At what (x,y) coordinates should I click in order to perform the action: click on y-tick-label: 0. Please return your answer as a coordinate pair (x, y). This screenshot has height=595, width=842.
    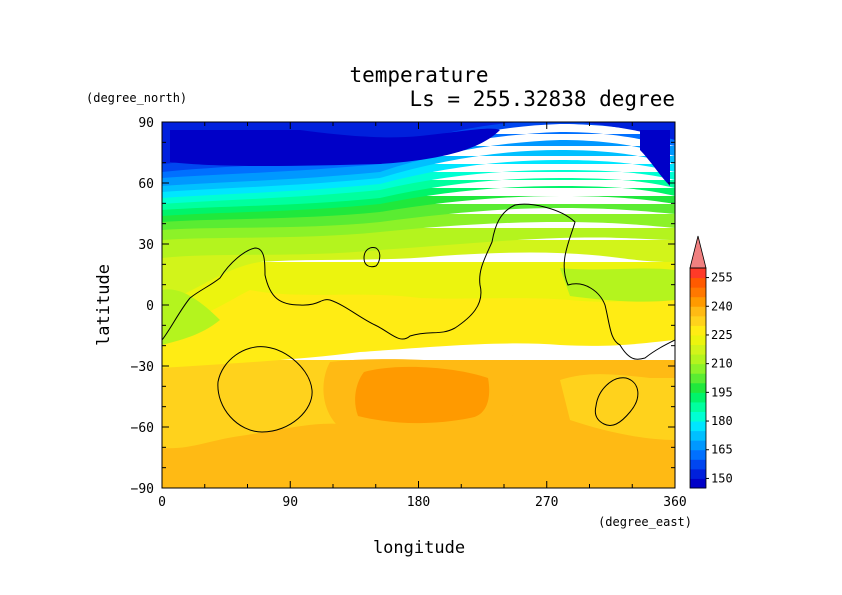
    Looking at the image, I should click on (150, 306).